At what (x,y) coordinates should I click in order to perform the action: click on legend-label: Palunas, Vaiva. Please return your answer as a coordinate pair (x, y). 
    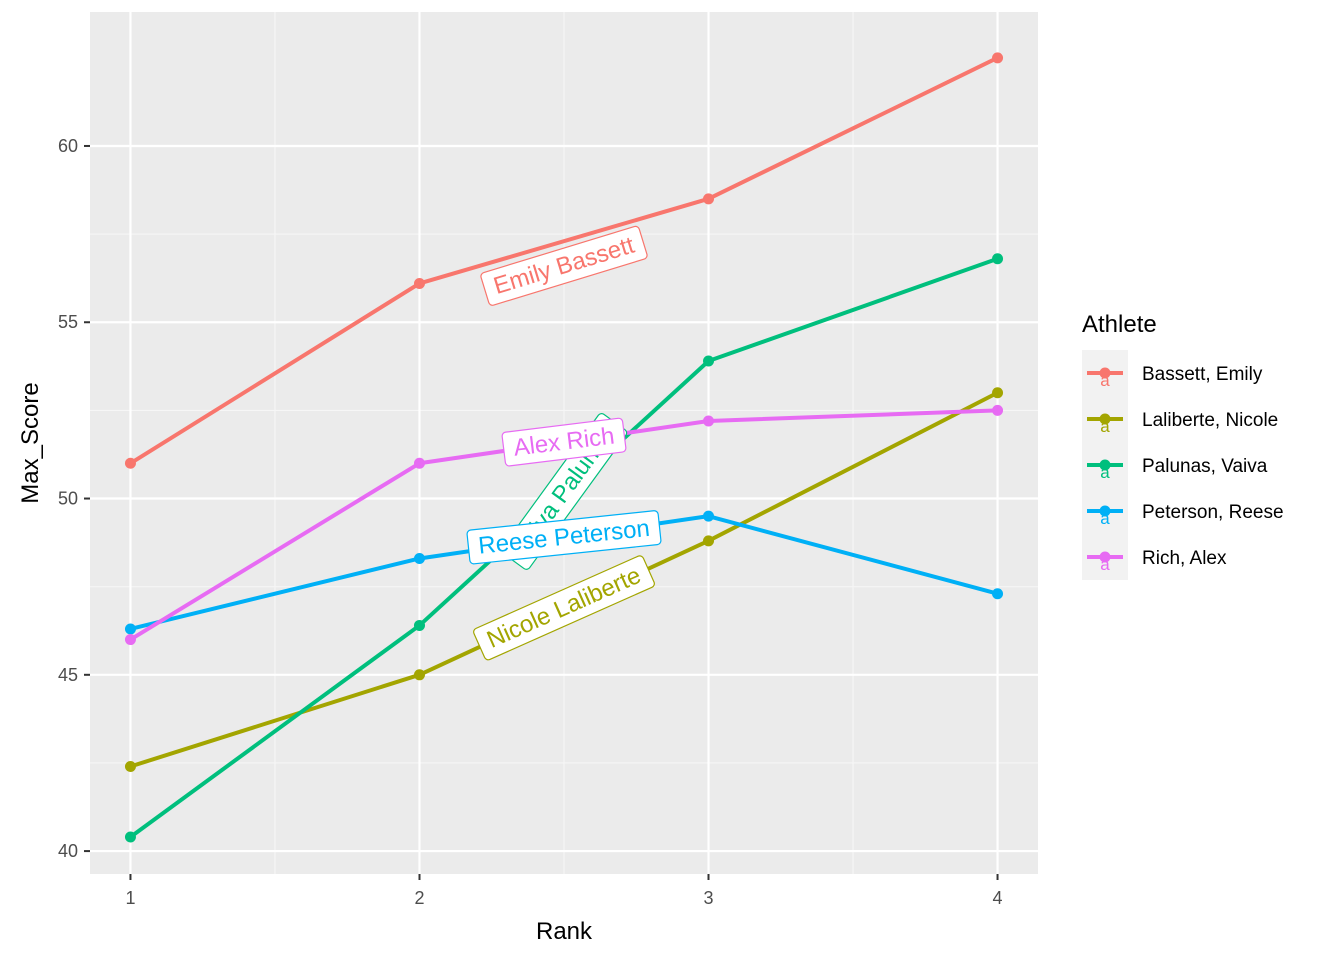
    Looking at the image, I should click on (1205, 466).